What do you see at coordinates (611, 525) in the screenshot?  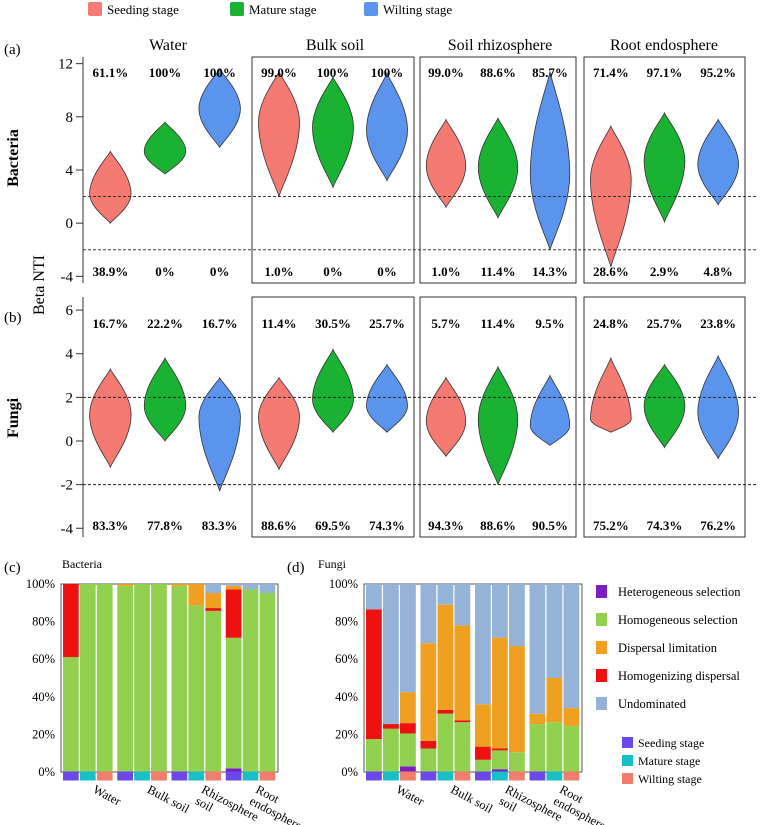 I see `pct-below-root-endosphere-seeding: 75.2%` at bounding box center [611, 525].